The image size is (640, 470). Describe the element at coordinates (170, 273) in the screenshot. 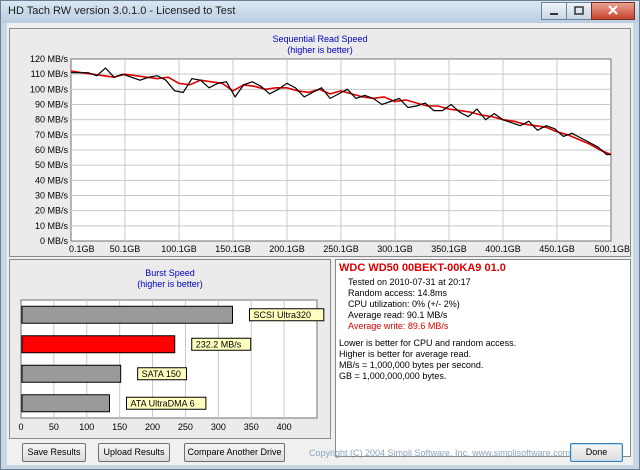

I see `burst-title-text: Burst Speed` at that location.